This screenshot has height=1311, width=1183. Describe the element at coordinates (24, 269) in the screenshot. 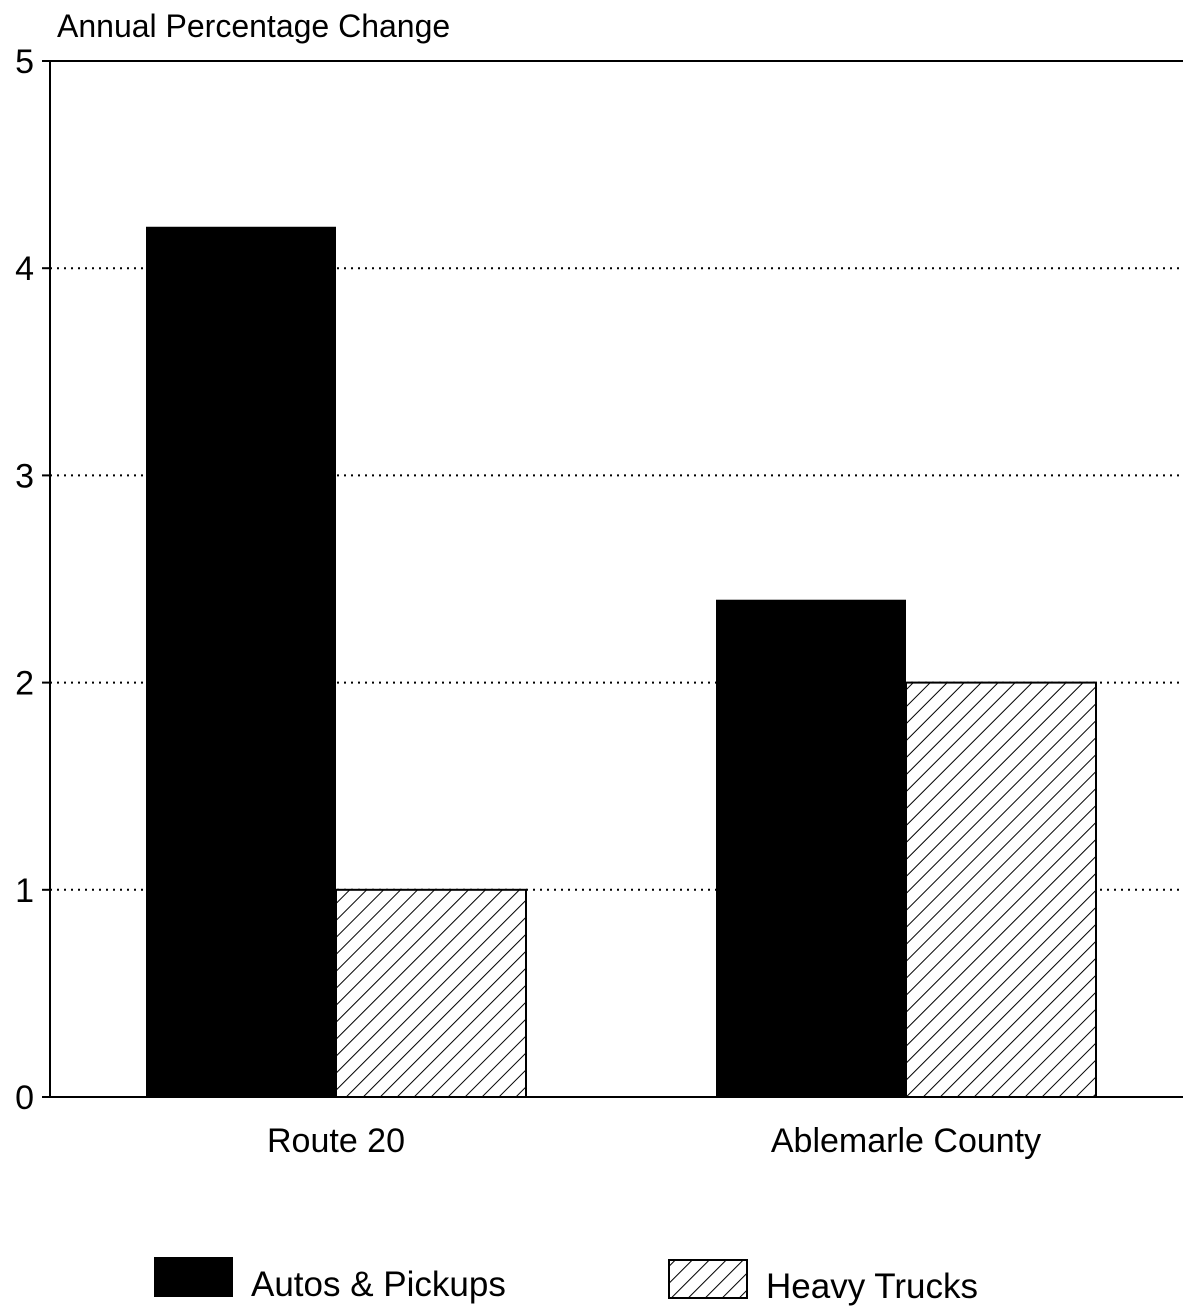

I see `y-tick-label: 4` at that location.